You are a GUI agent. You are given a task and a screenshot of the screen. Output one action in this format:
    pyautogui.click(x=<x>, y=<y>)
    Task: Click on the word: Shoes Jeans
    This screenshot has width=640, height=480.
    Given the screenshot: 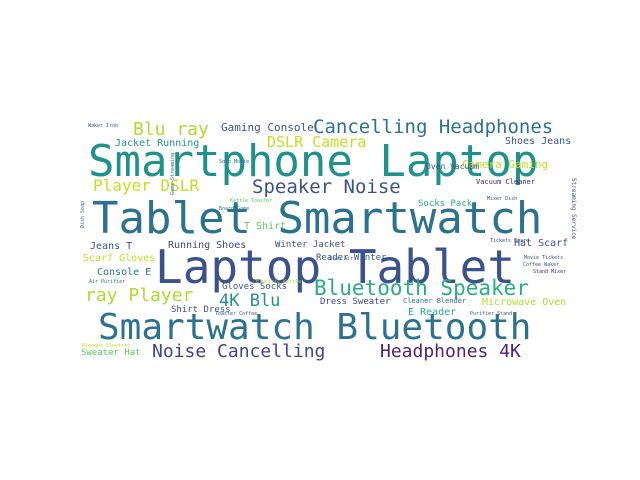 What is the action you would take?
    pyautogui.click(x=538, y=141)
    